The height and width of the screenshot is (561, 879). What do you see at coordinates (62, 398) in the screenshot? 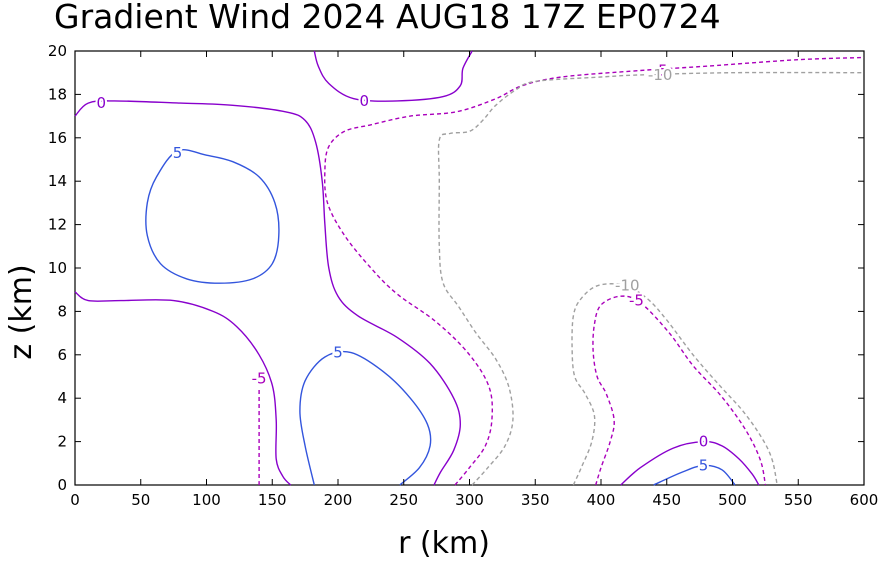
I see `y-tick-label: 4` at bounding box center [62, 398].